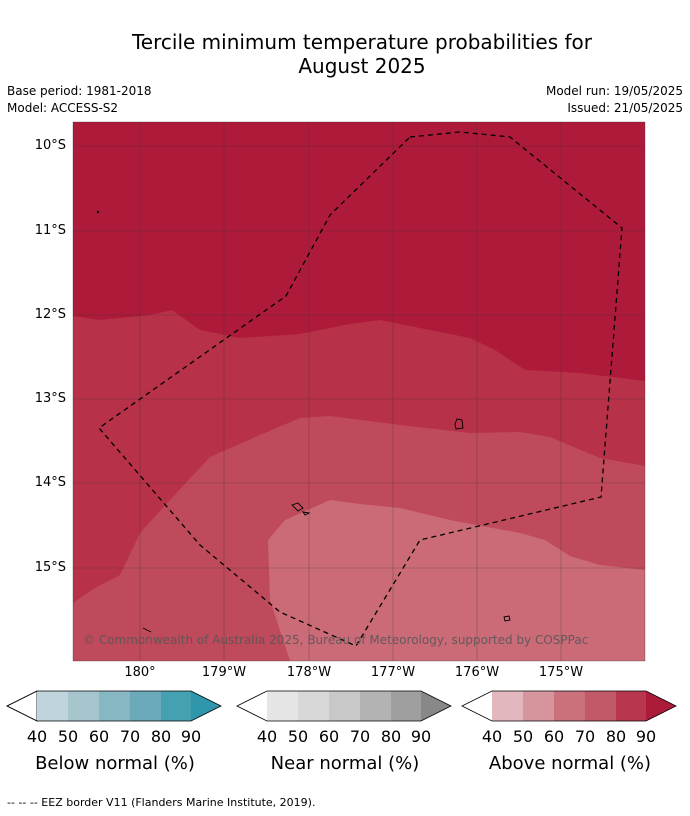 The image size is (690, 816). What do you see at coordinates (22, 706) in the screenshot?
I see `legend-below-arrow-left` at bounding box center [22, 706].